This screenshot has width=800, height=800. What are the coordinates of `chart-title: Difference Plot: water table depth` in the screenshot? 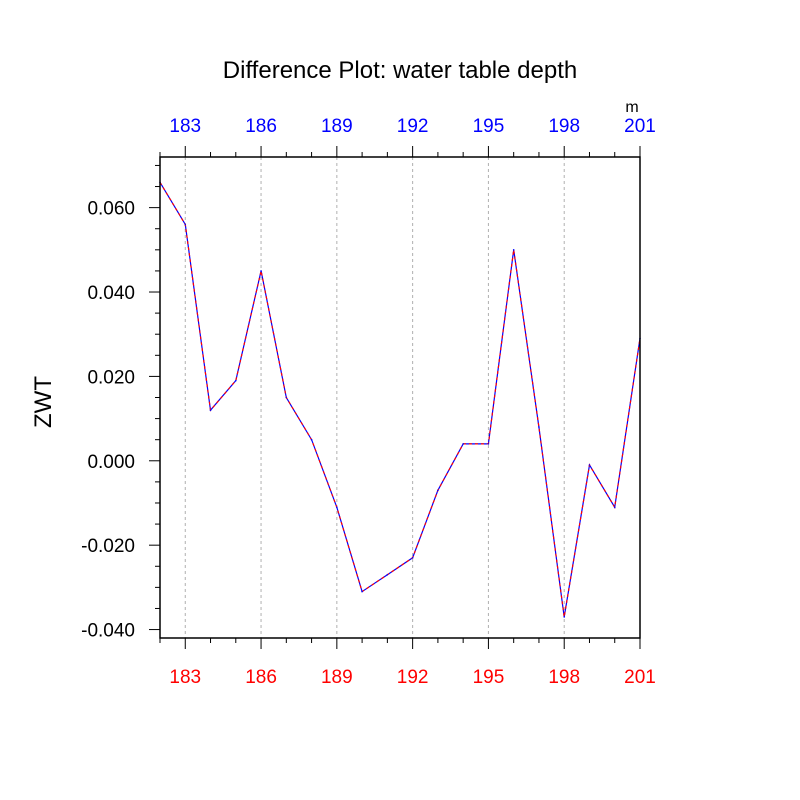 It's located at (400, 70).